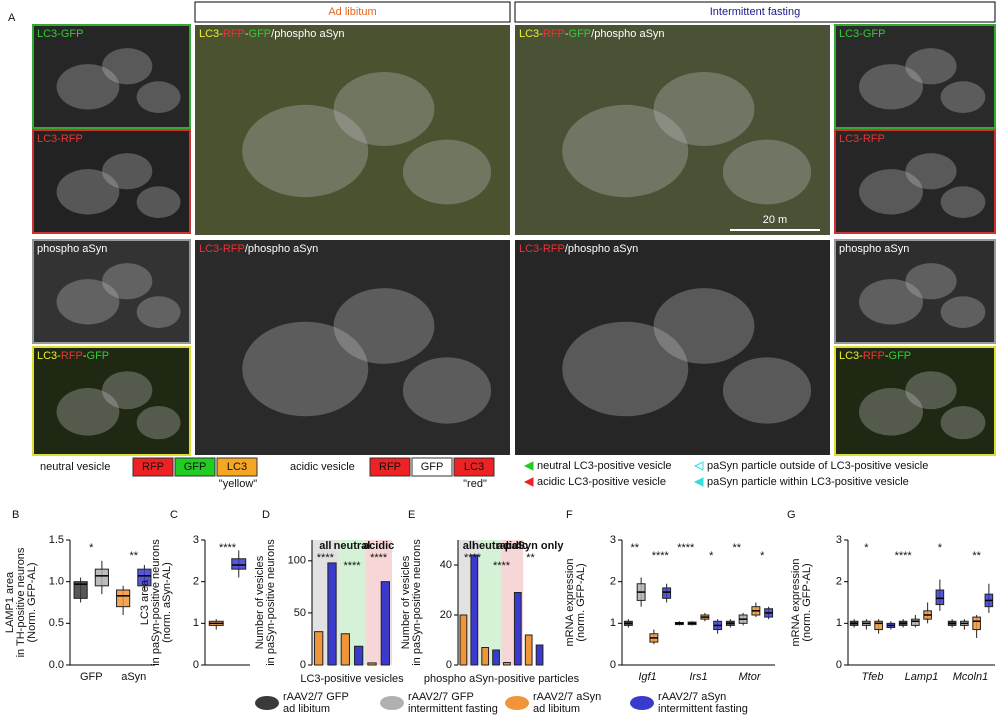  What do you see at coordinates (874, 249) in the screenshot?
I see `label-part: phospho aSyn` at bounding box center [874, 249].